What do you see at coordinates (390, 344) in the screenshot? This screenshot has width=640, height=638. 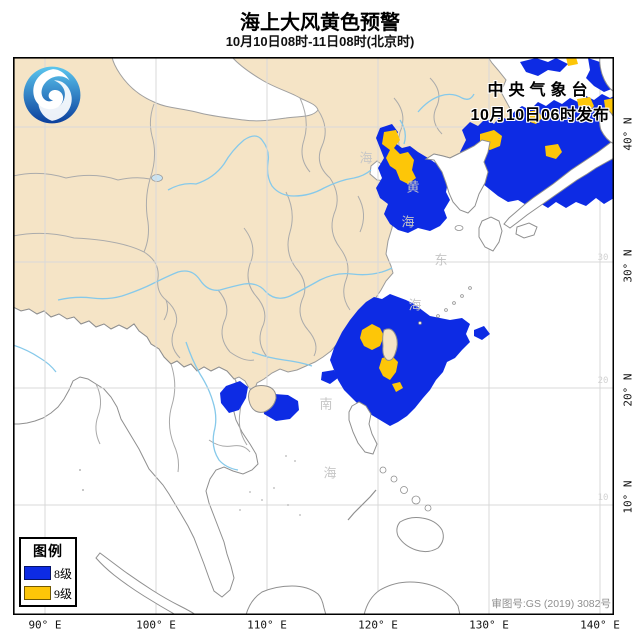 I see `taiwan-island` at bounding box center [390, 344].